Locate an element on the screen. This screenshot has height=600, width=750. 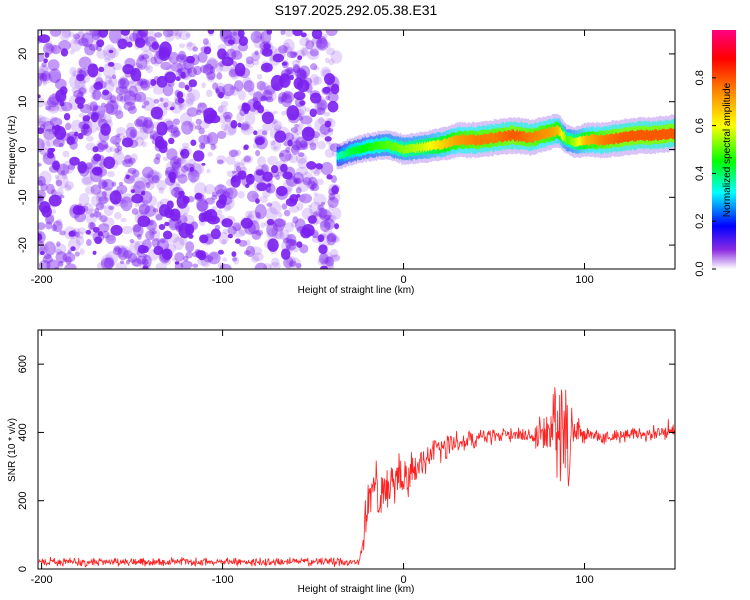
spectrogram-x-tick-label: -100 is located at coordinates (223, 280).